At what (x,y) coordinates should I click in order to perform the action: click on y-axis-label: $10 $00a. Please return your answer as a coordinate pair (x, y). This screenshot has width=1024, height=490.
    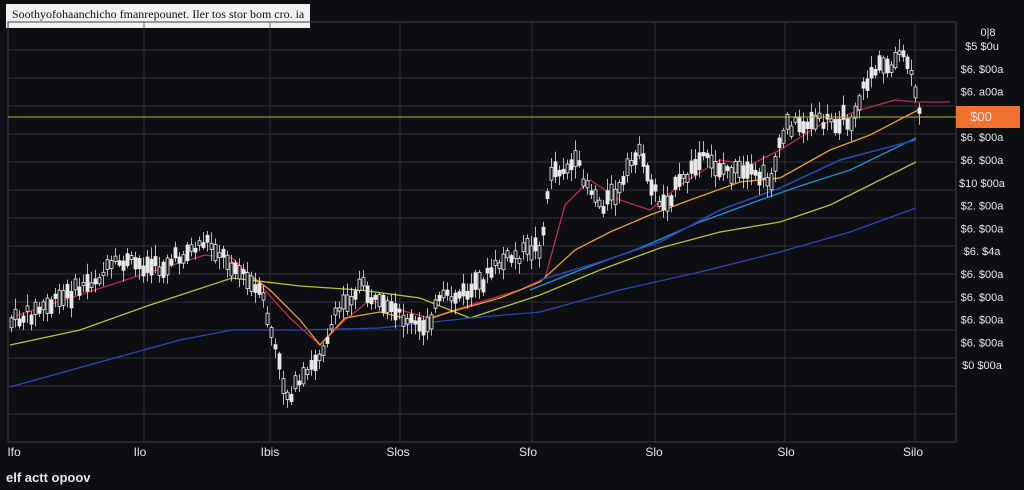
    Looking at the image, I should click on (982, 184).